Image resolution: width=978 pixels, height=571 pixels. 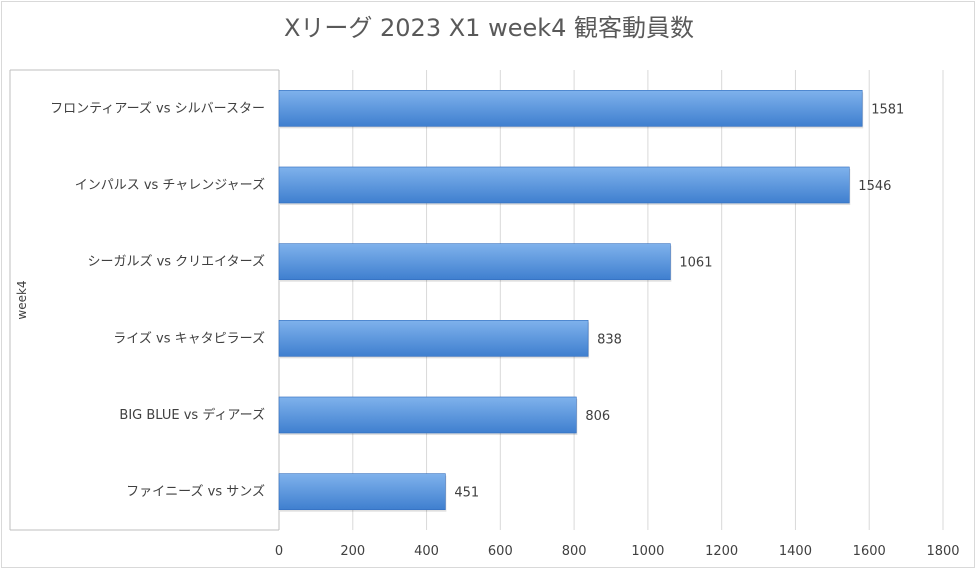 I want to click on x-tick-label: 800, so click(x=574, y=551).